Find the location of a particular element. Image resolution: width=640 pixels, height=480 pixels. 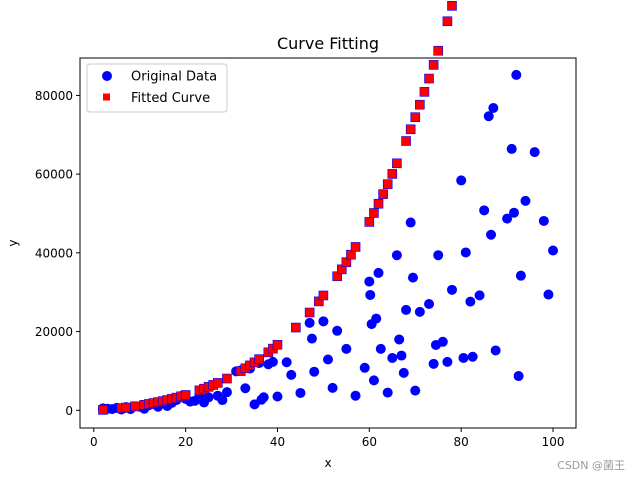

y-tick-label: 0 is located at coordinates (69, 411).